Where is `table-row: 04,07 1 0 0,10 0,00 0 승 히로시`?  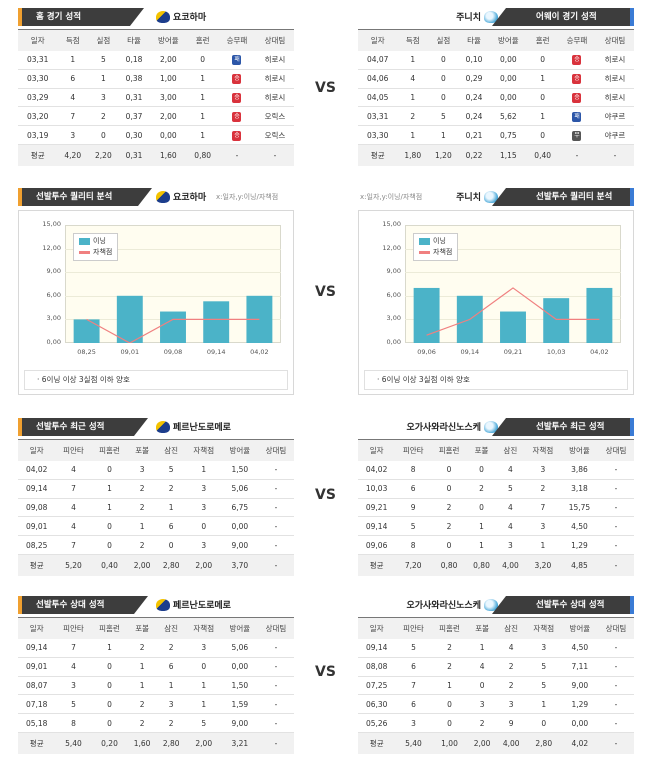
table-row: 04,07 1 0 0,10 0,00 0 승 히로시 is located at coordinates (496, 60).